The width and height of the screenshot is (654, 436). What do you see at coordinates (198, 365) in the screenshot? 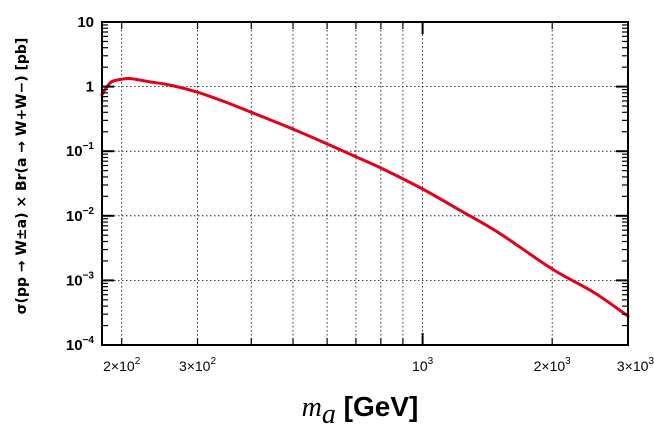
I see `x-tick-label: 3×10²` at bounding box center [198, 365].